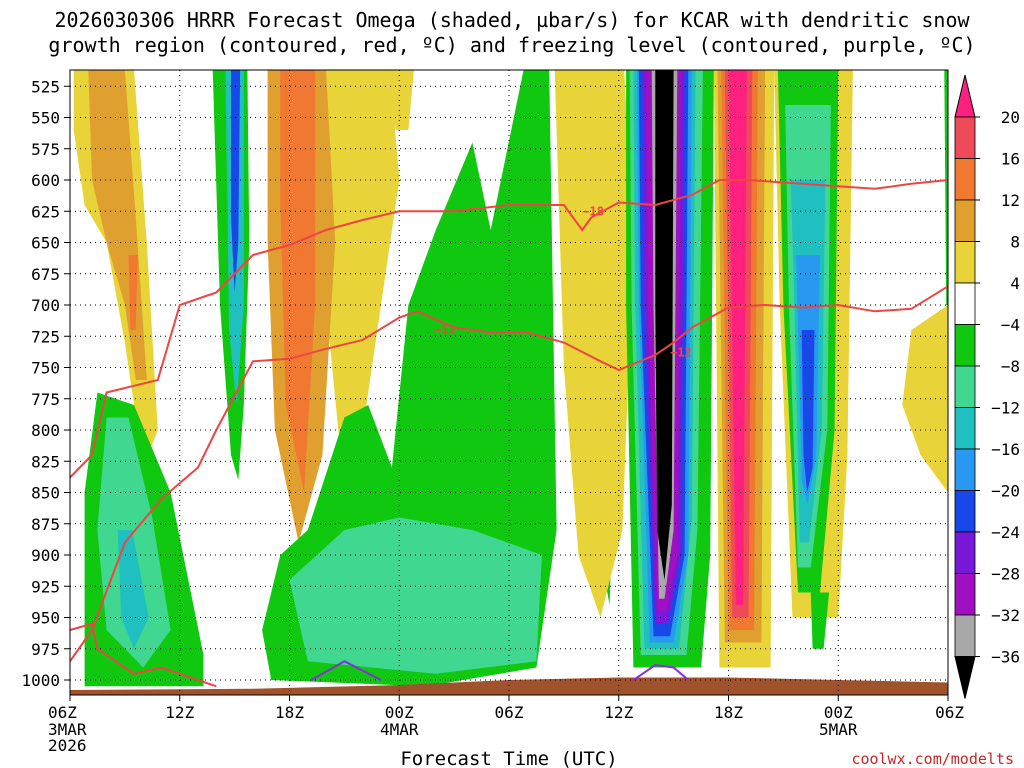  I want to click on y-tick-label: 575, so click(45, 149).